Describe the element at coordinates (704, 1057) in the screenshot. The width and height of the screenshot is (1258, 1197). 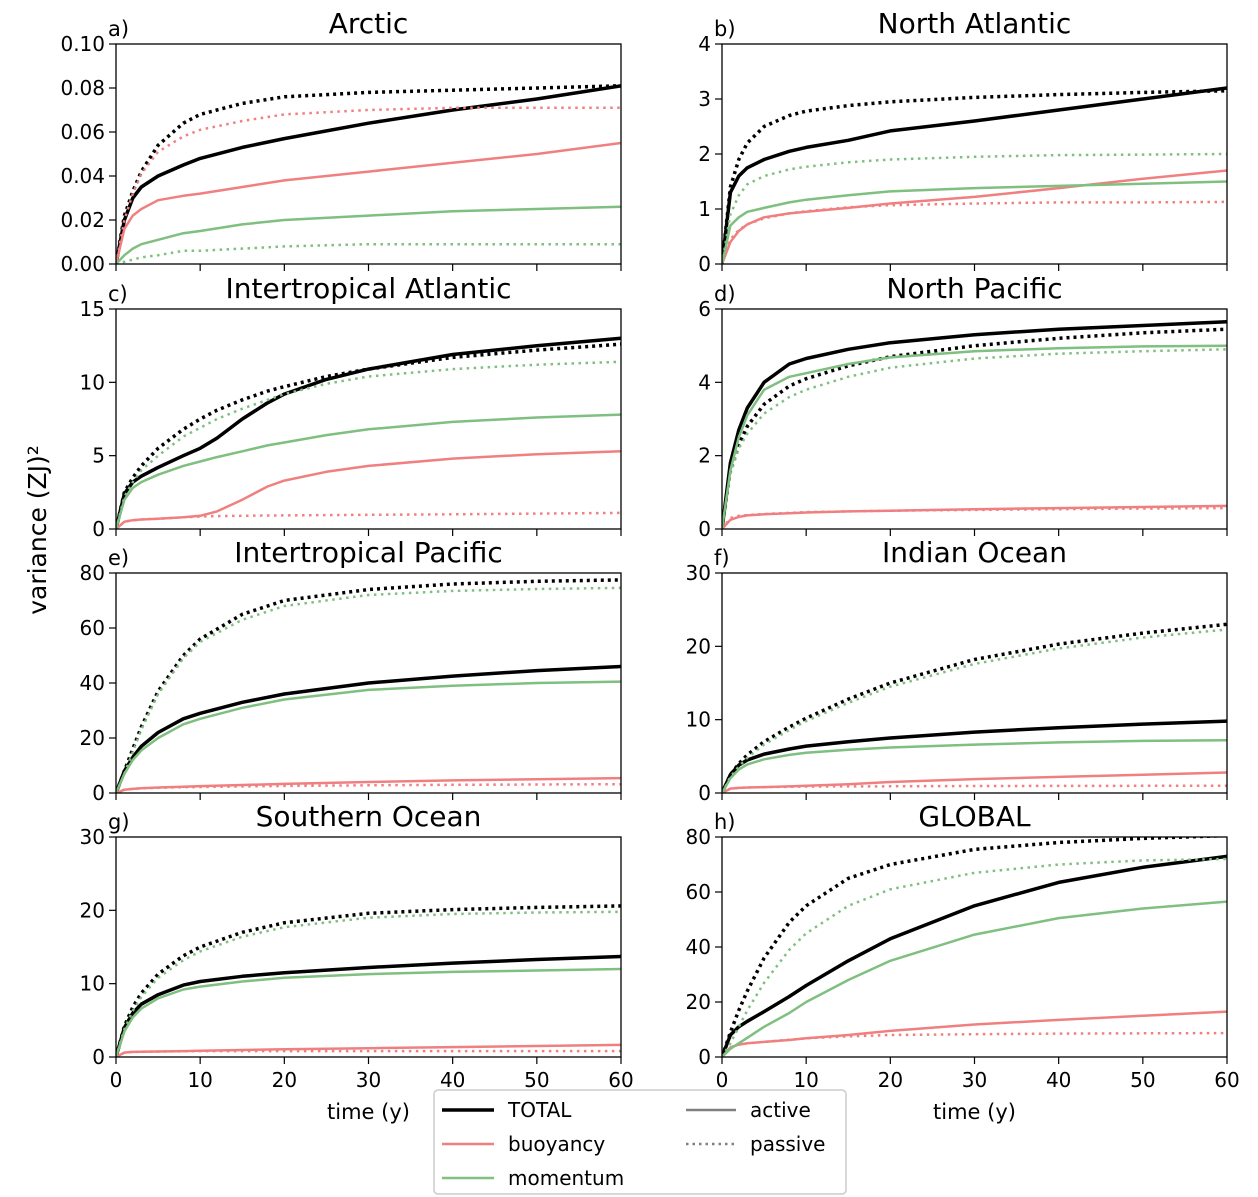
I see `y-tick-label-global-0: 0` at that location.